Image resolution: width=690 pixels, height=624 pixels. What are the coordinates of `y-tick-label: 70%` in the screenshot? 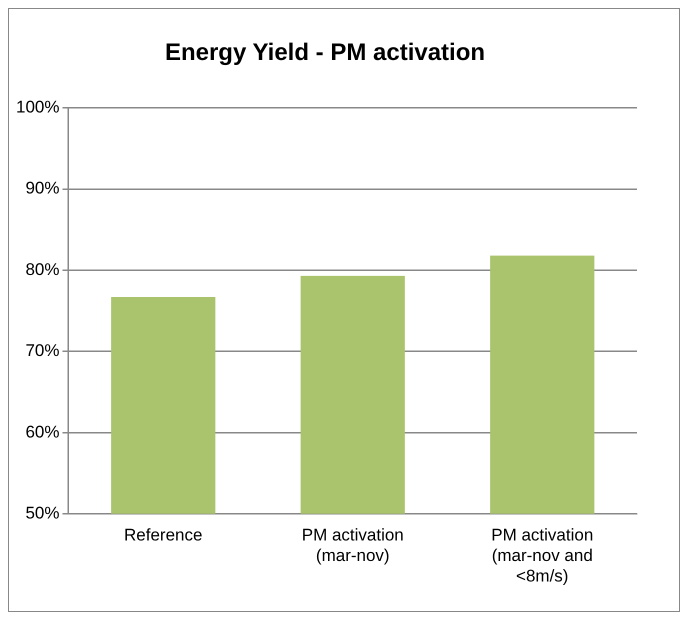 It's located at (42, 350).